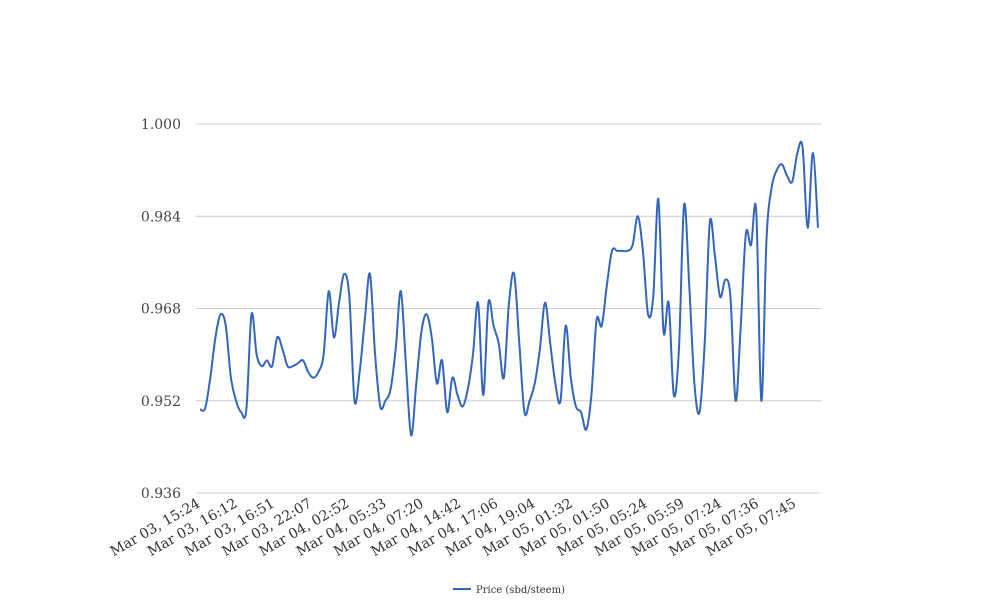 The width and height of the screenshot is (1008, 616). What do you see at coordinates (161, 217) in the screenshot?
I see `y-tick-label: 0.984` at bounding box center [161, 217].